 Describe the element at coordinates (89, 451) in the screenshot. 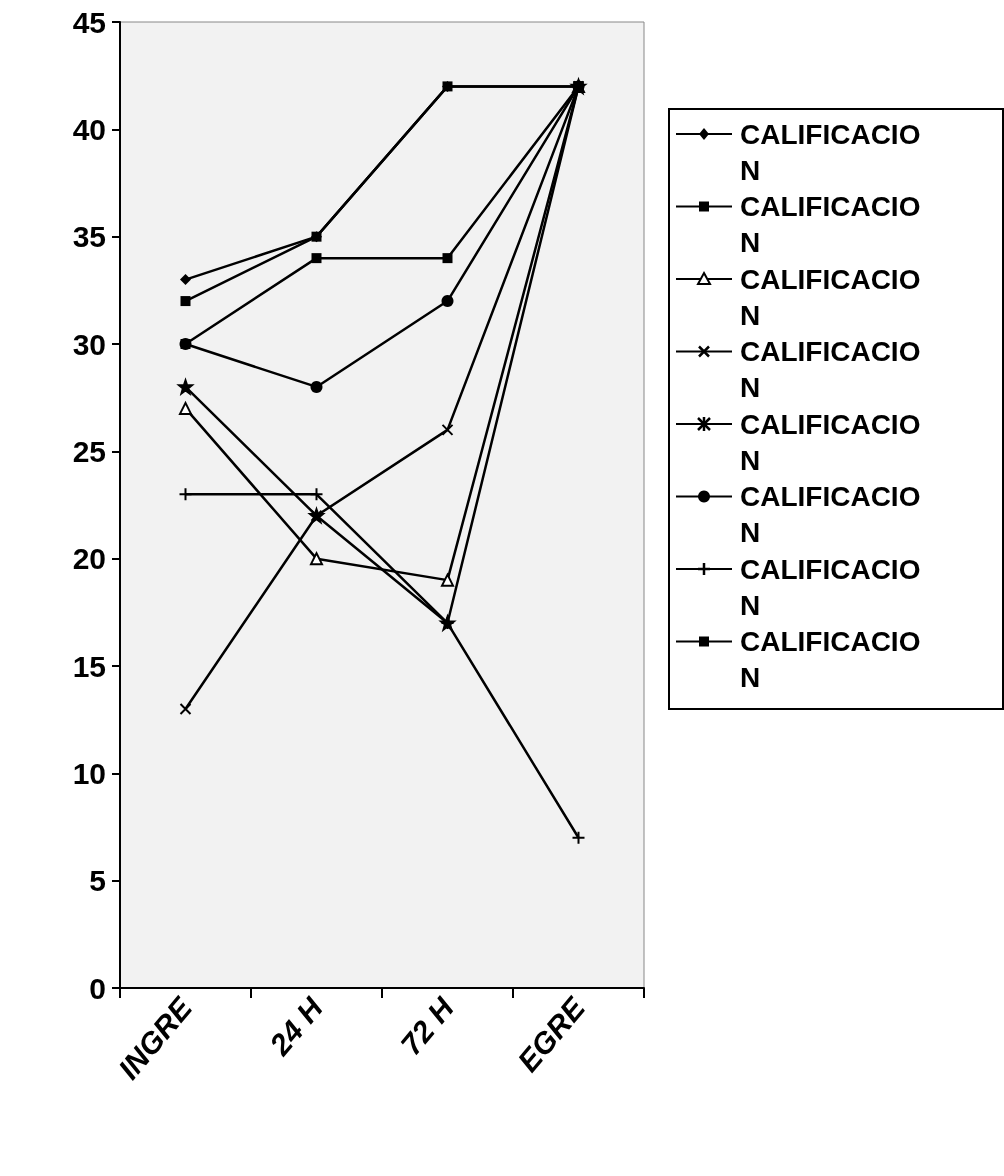

I see `y-tick-label: 25` at that location.